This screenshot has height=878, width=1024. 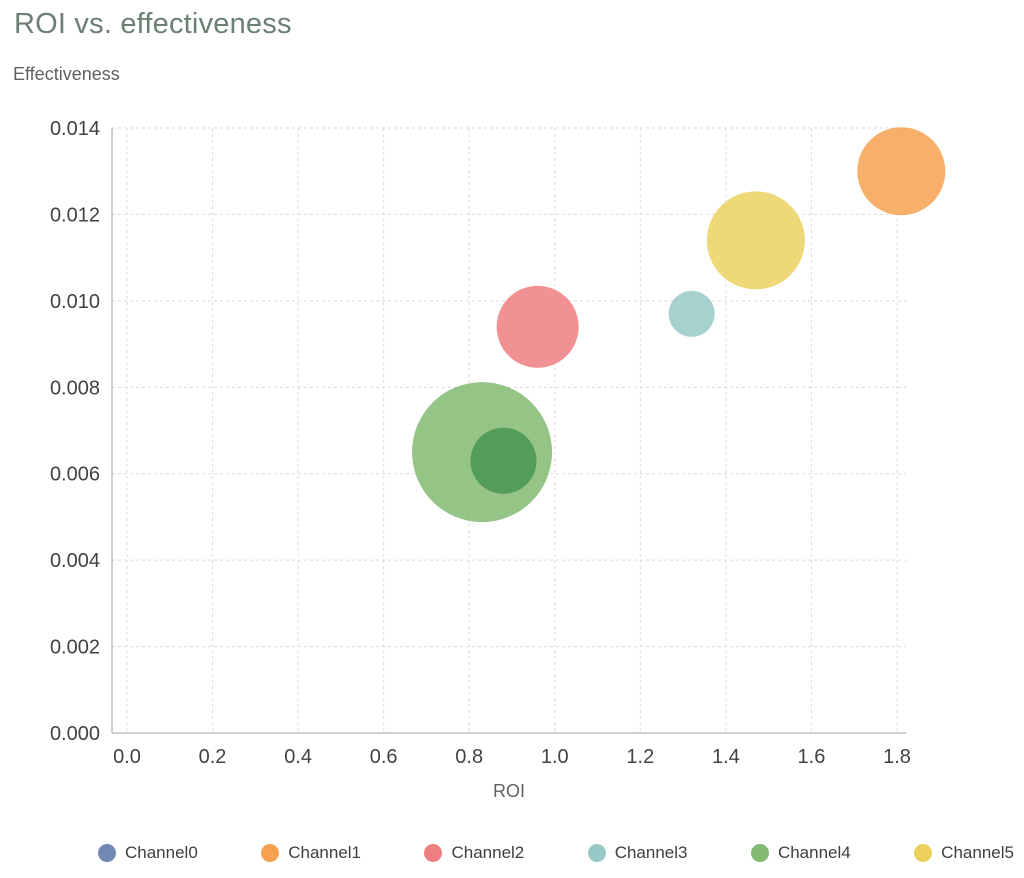 I want to click on y-tick-label: 0.008, so click(x=75, y=388).